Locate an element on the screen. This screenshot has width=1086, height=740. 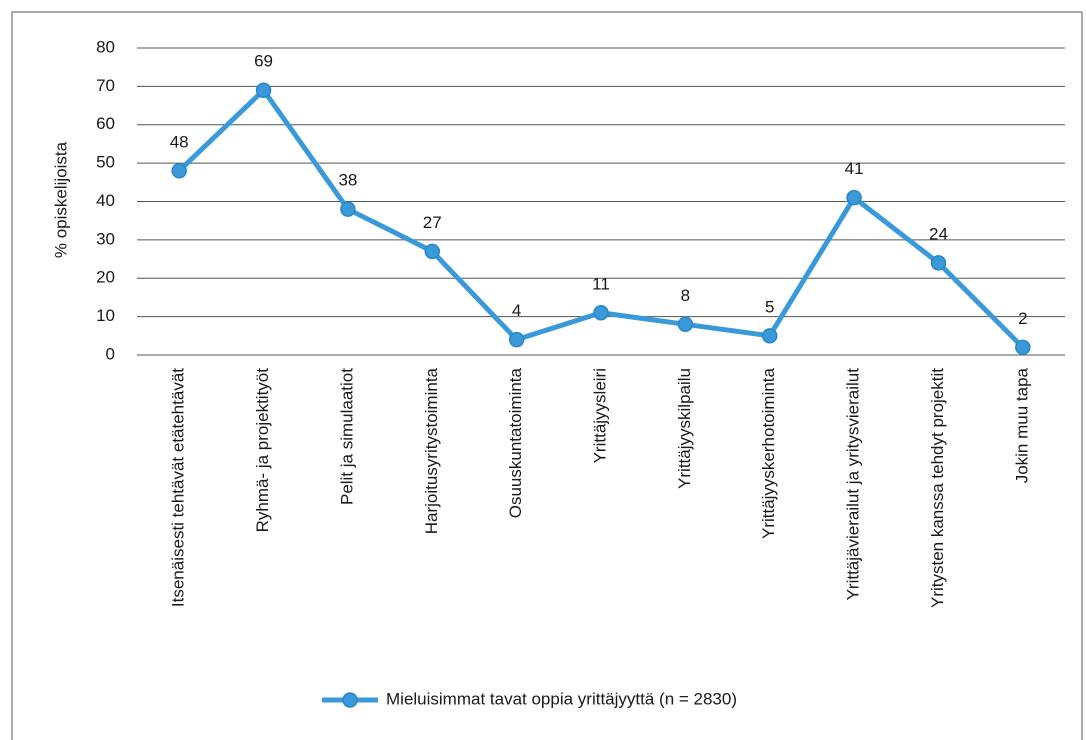
y-tick-label: 10 is located at coordinates (105, 315).